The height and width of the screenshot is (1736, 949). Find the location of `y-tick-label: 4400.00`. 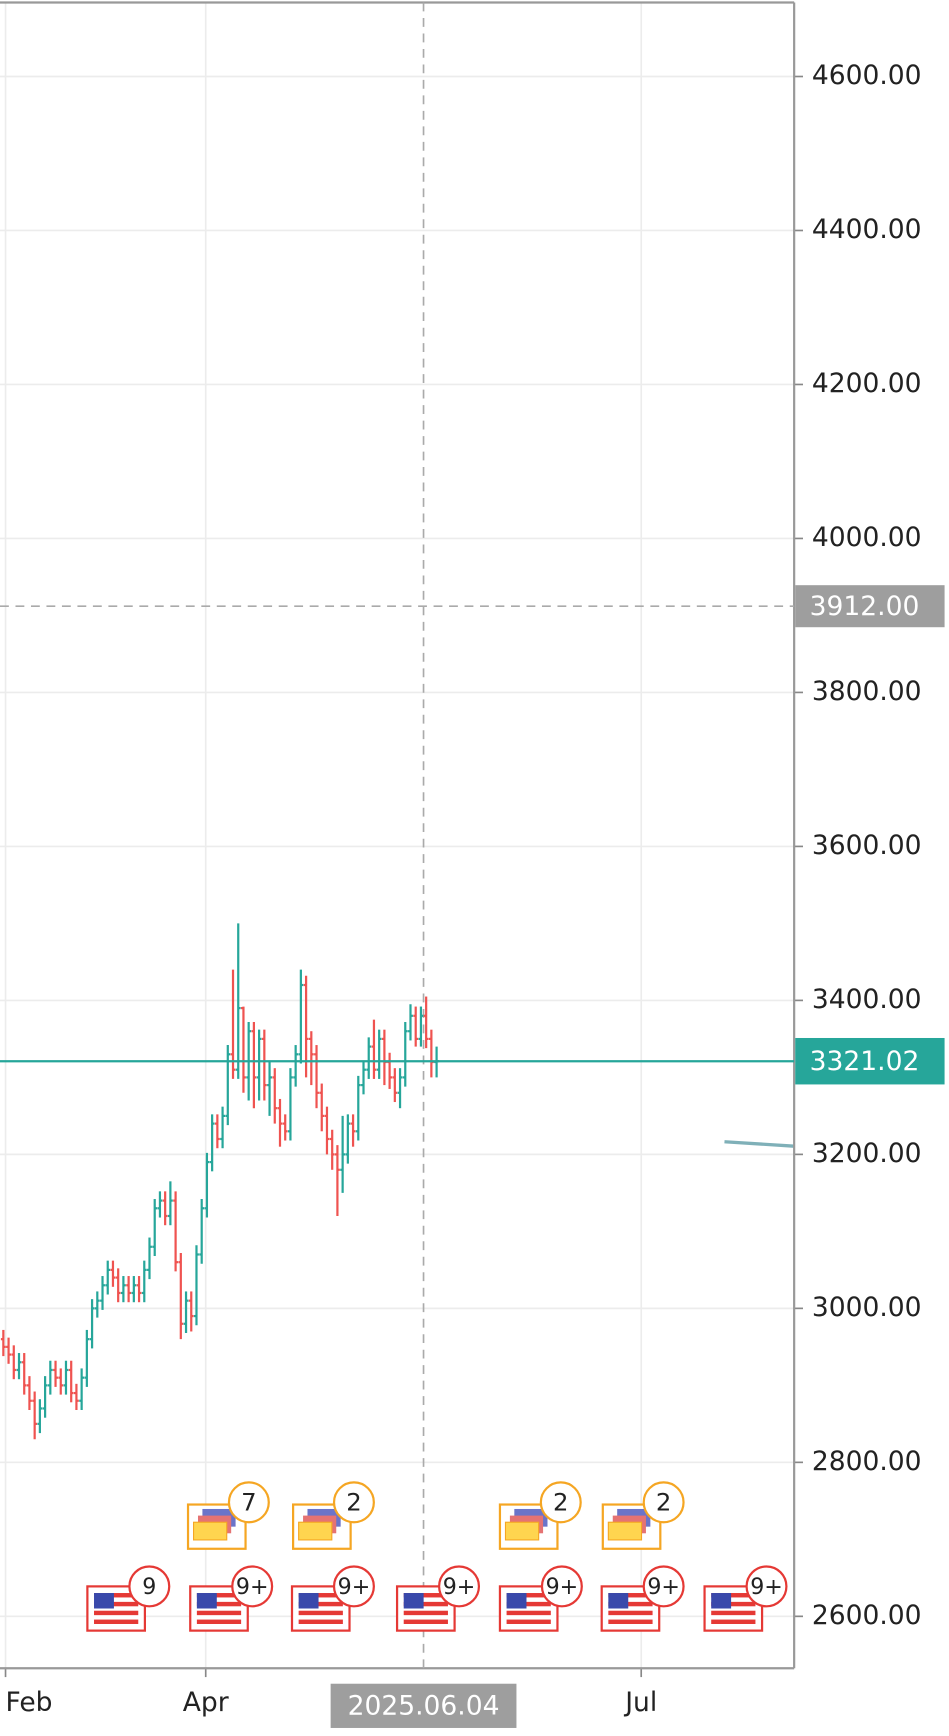

y-tick-label: 4400.00 is located at coordinates (867, 229).